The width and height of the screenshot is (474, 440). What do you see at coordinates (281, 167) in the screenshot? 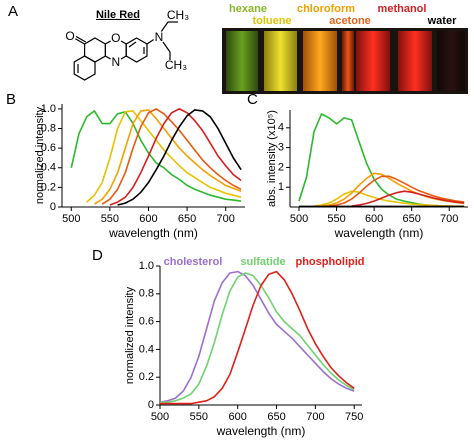
I see `y-tick-label: 2` at bounding box center [281, 167].